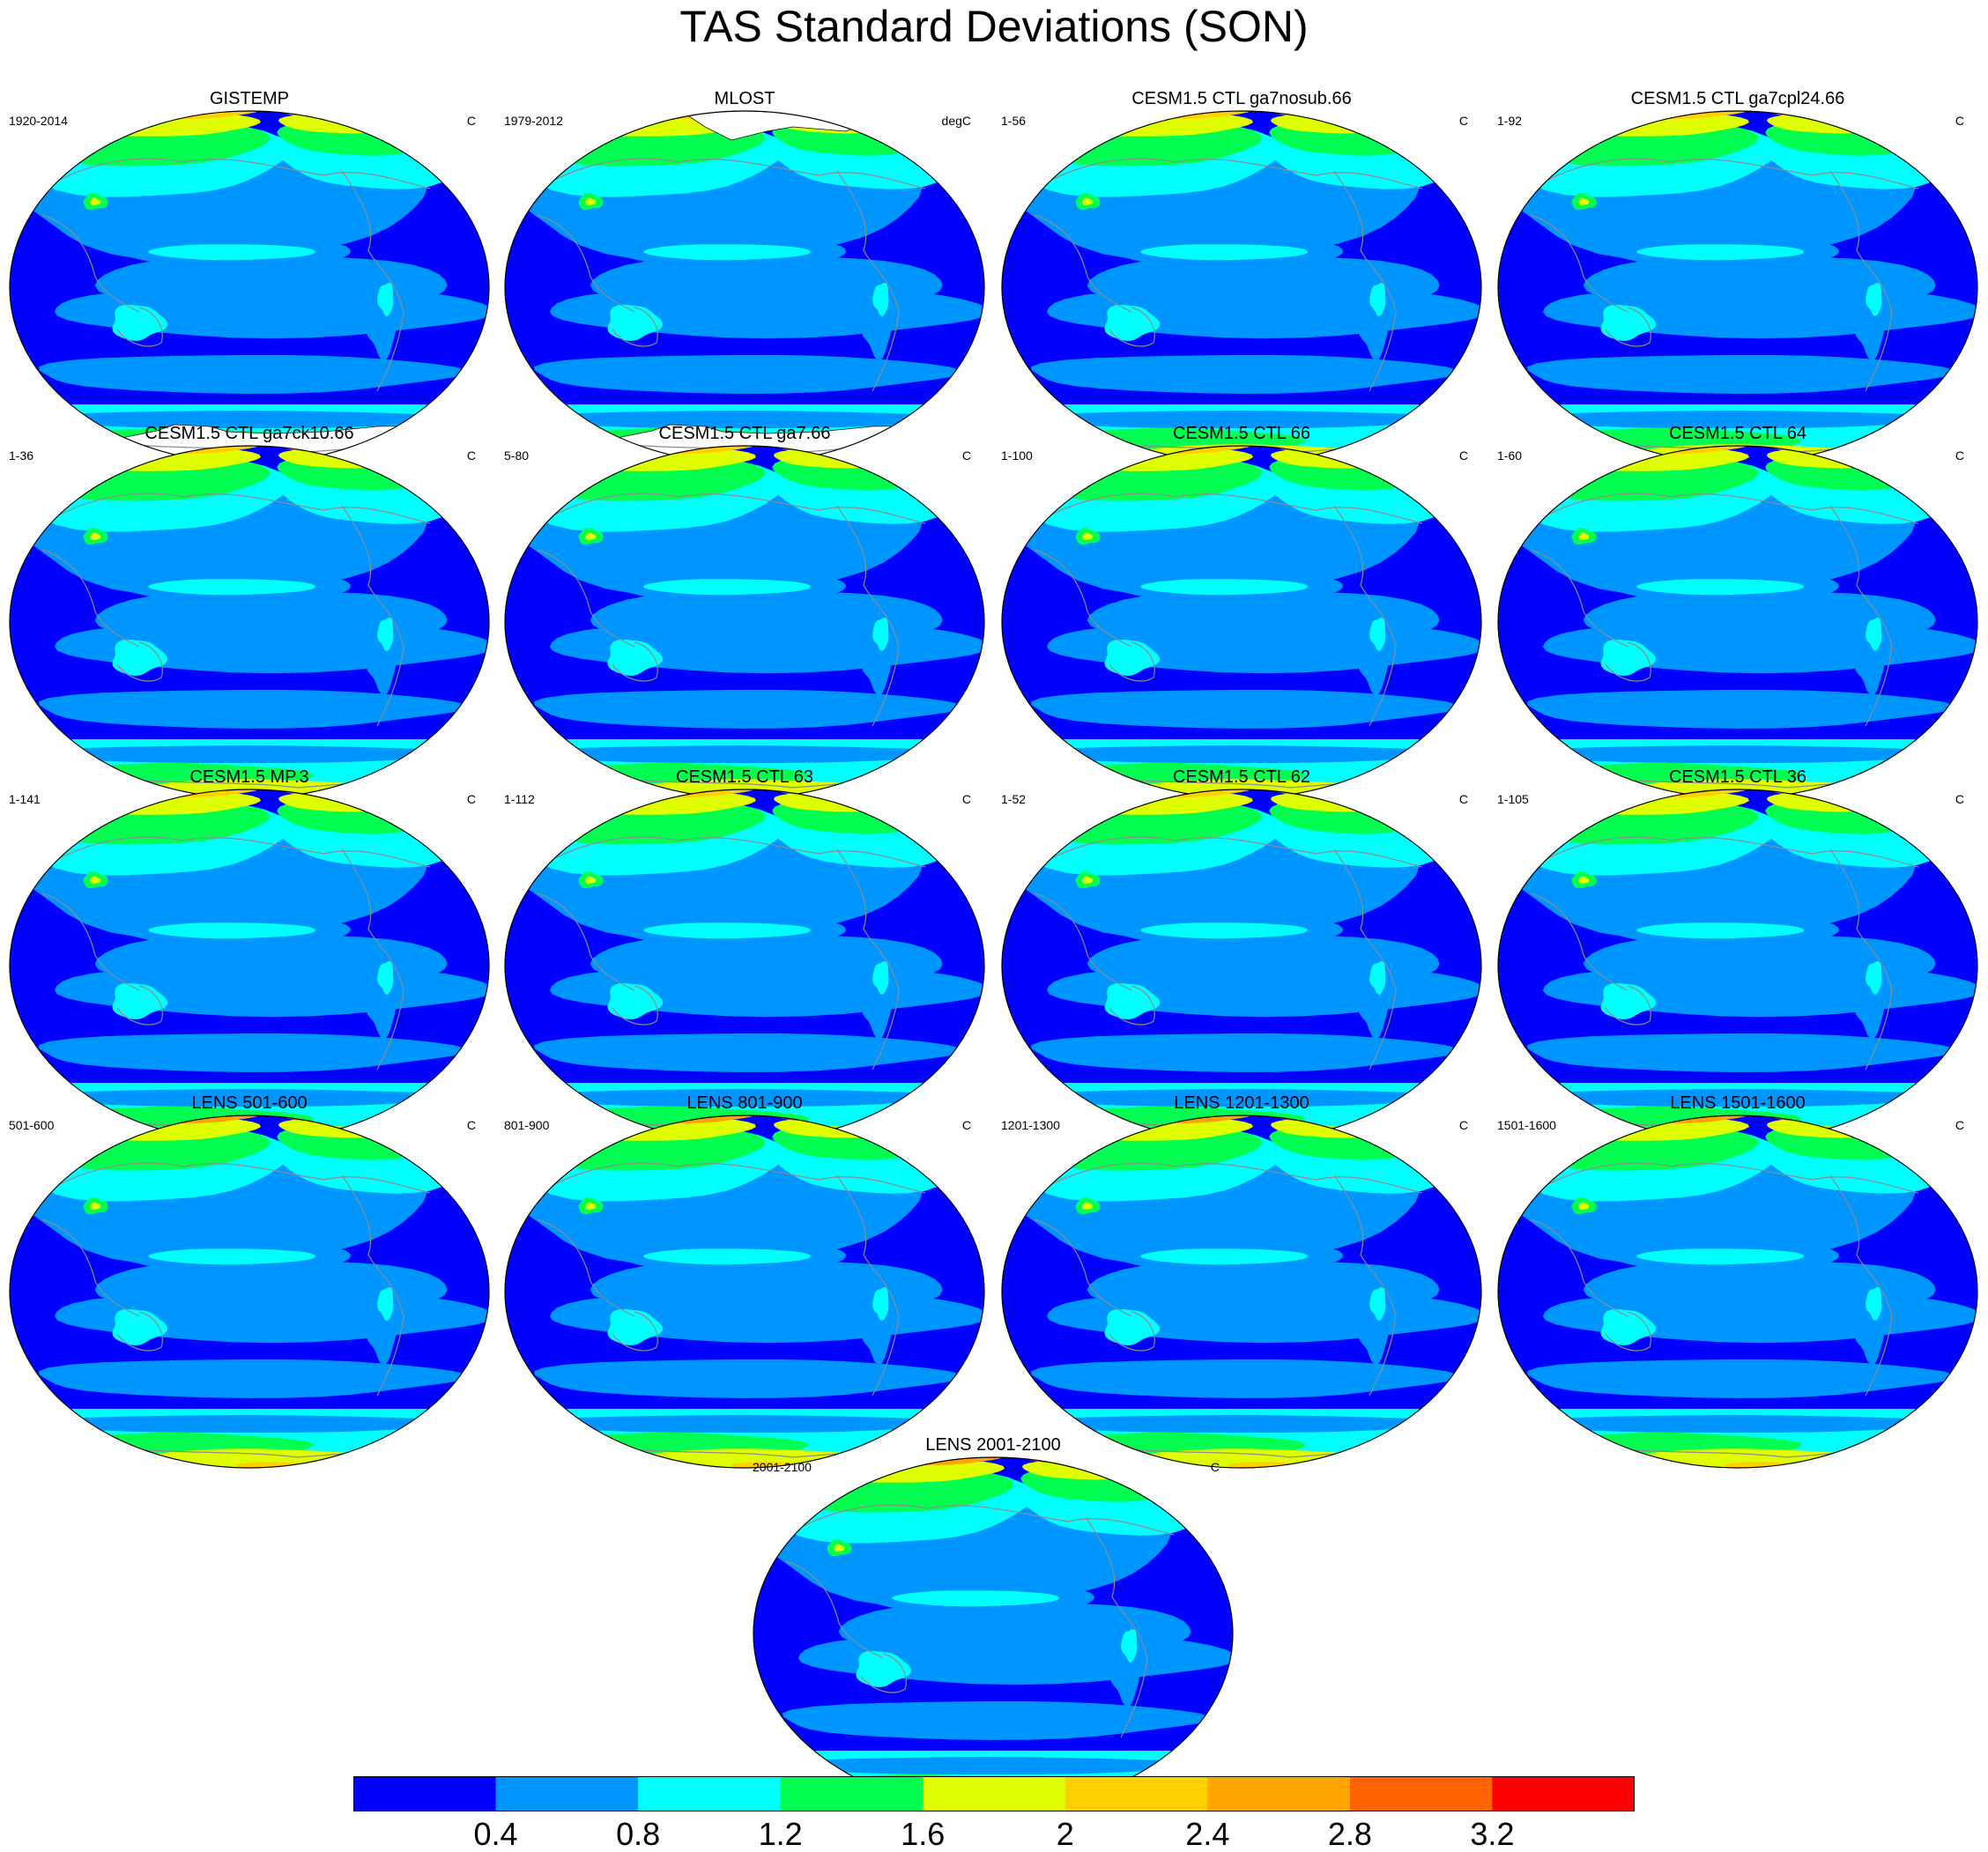  I want to click on panel-years-label: 1-60, so click(1510, 455).